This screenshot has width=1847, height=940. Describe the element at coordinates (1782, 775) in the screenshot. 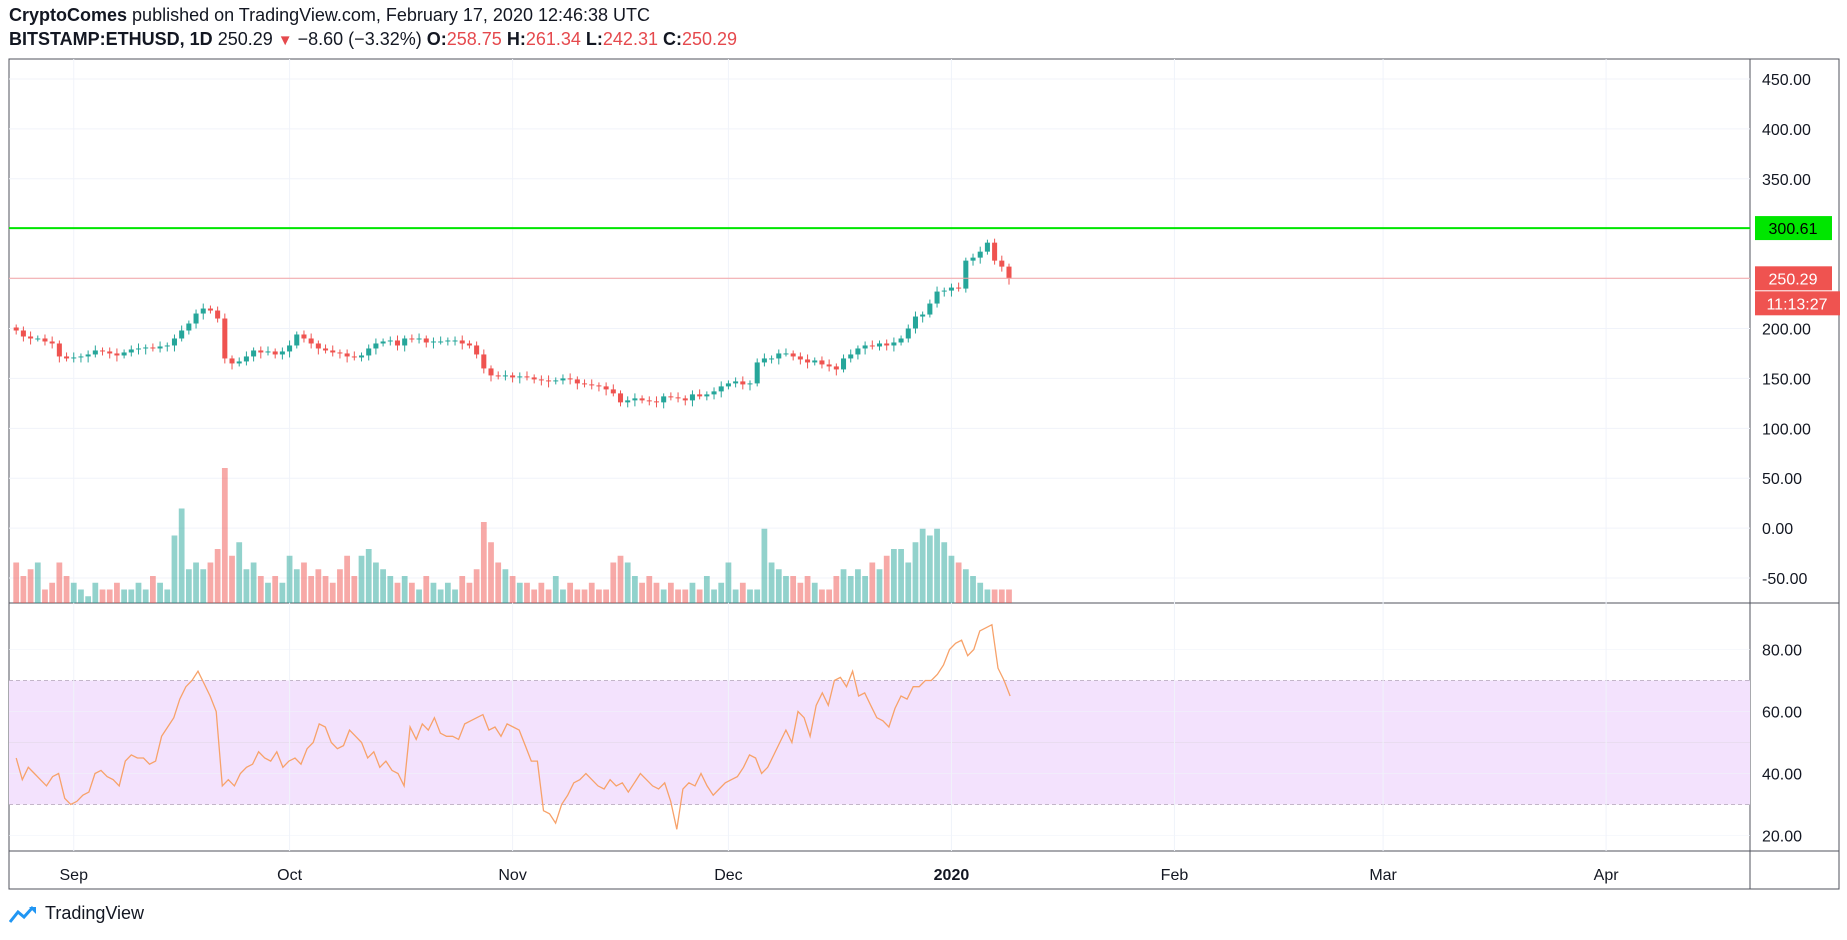

I see `rsi-tick-label: 40.00` at that location.